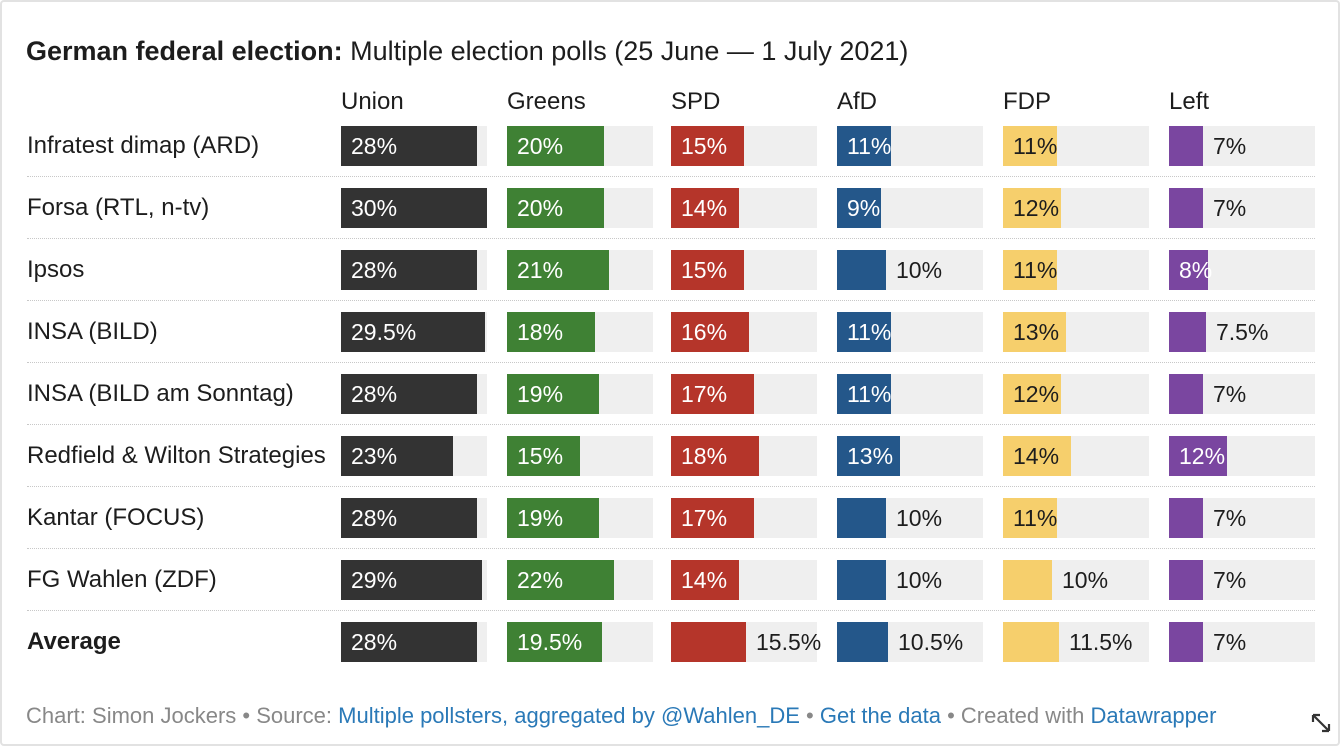 The height and width of the screenshot is (750, 1344). What do you see at coordinates (546, 101) in the screenshot?
I see `column-header-greens: Greens` at bounding box center [546, 101].